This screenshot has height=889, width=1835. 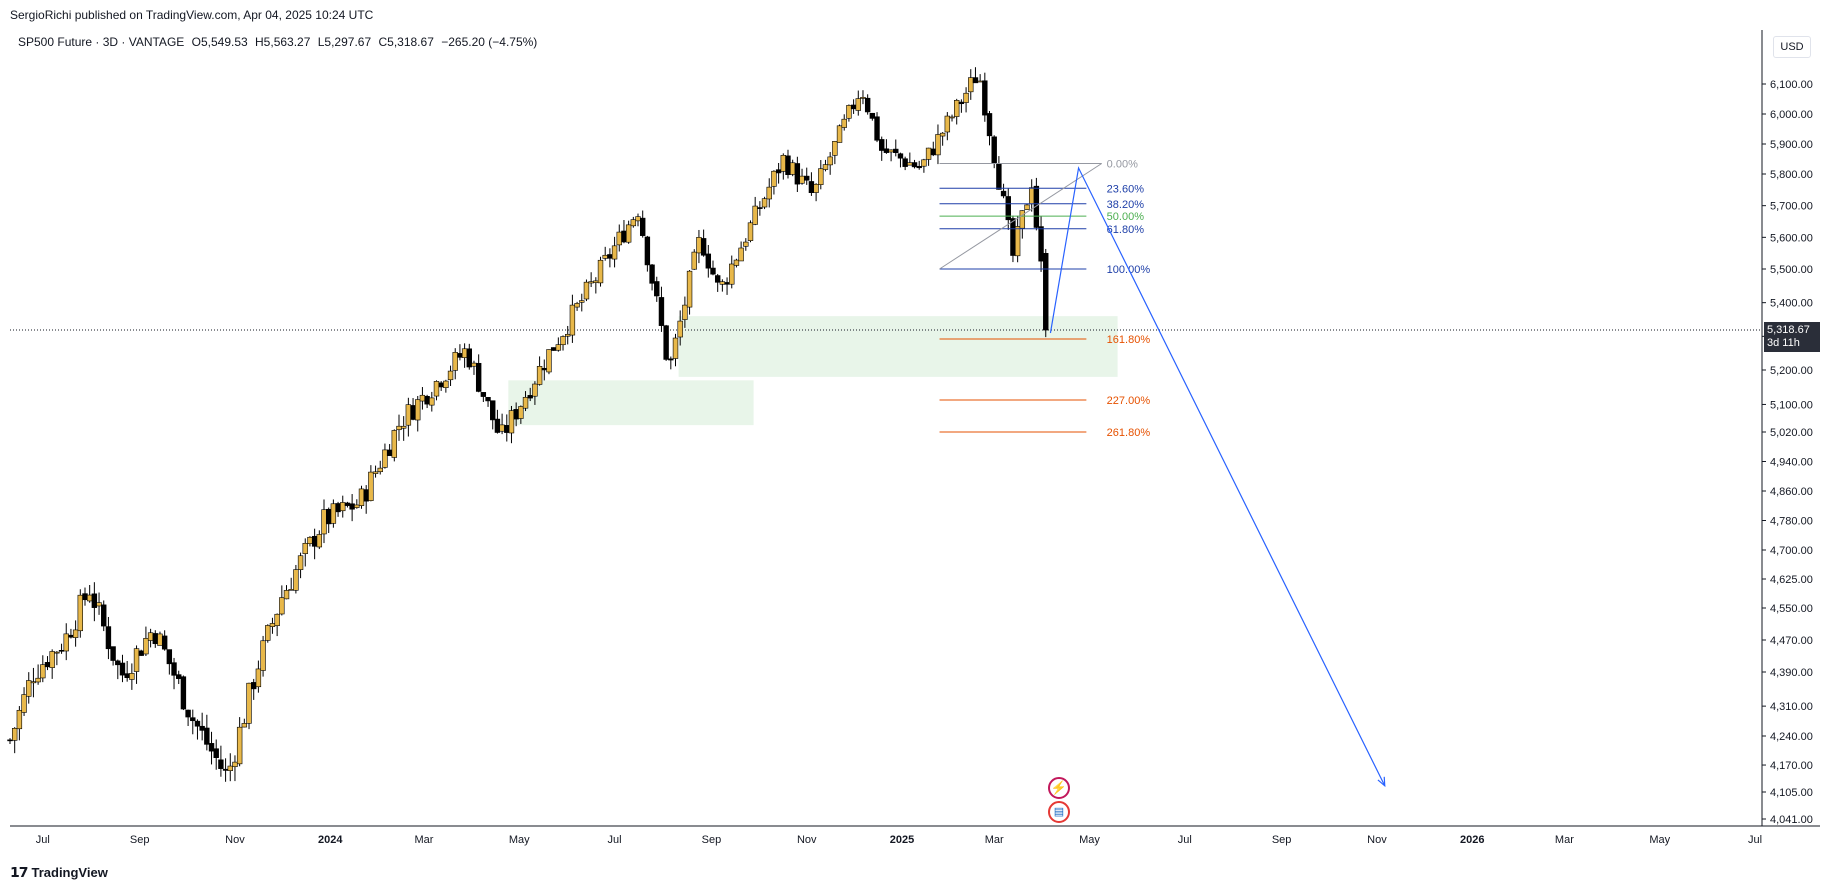 What do you see at coordinates (283, 42) in the screenshot?
I see `high-value: H5,563.27` at bounding box center [283, 42].